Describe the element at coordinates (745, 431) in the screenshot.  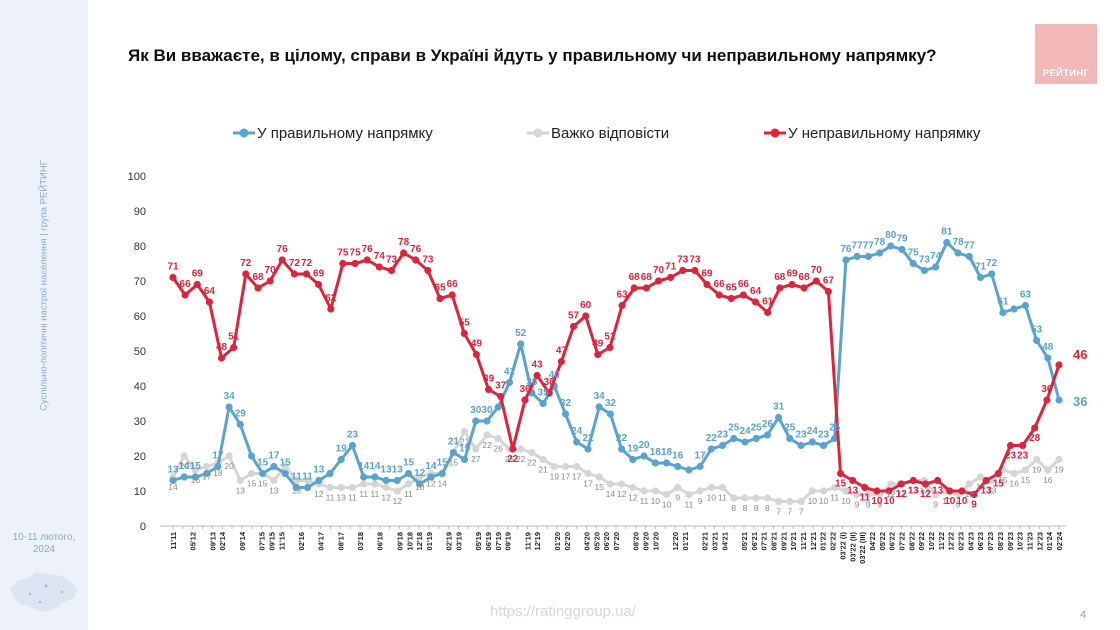
I see `data-label-right: 24` at that location.